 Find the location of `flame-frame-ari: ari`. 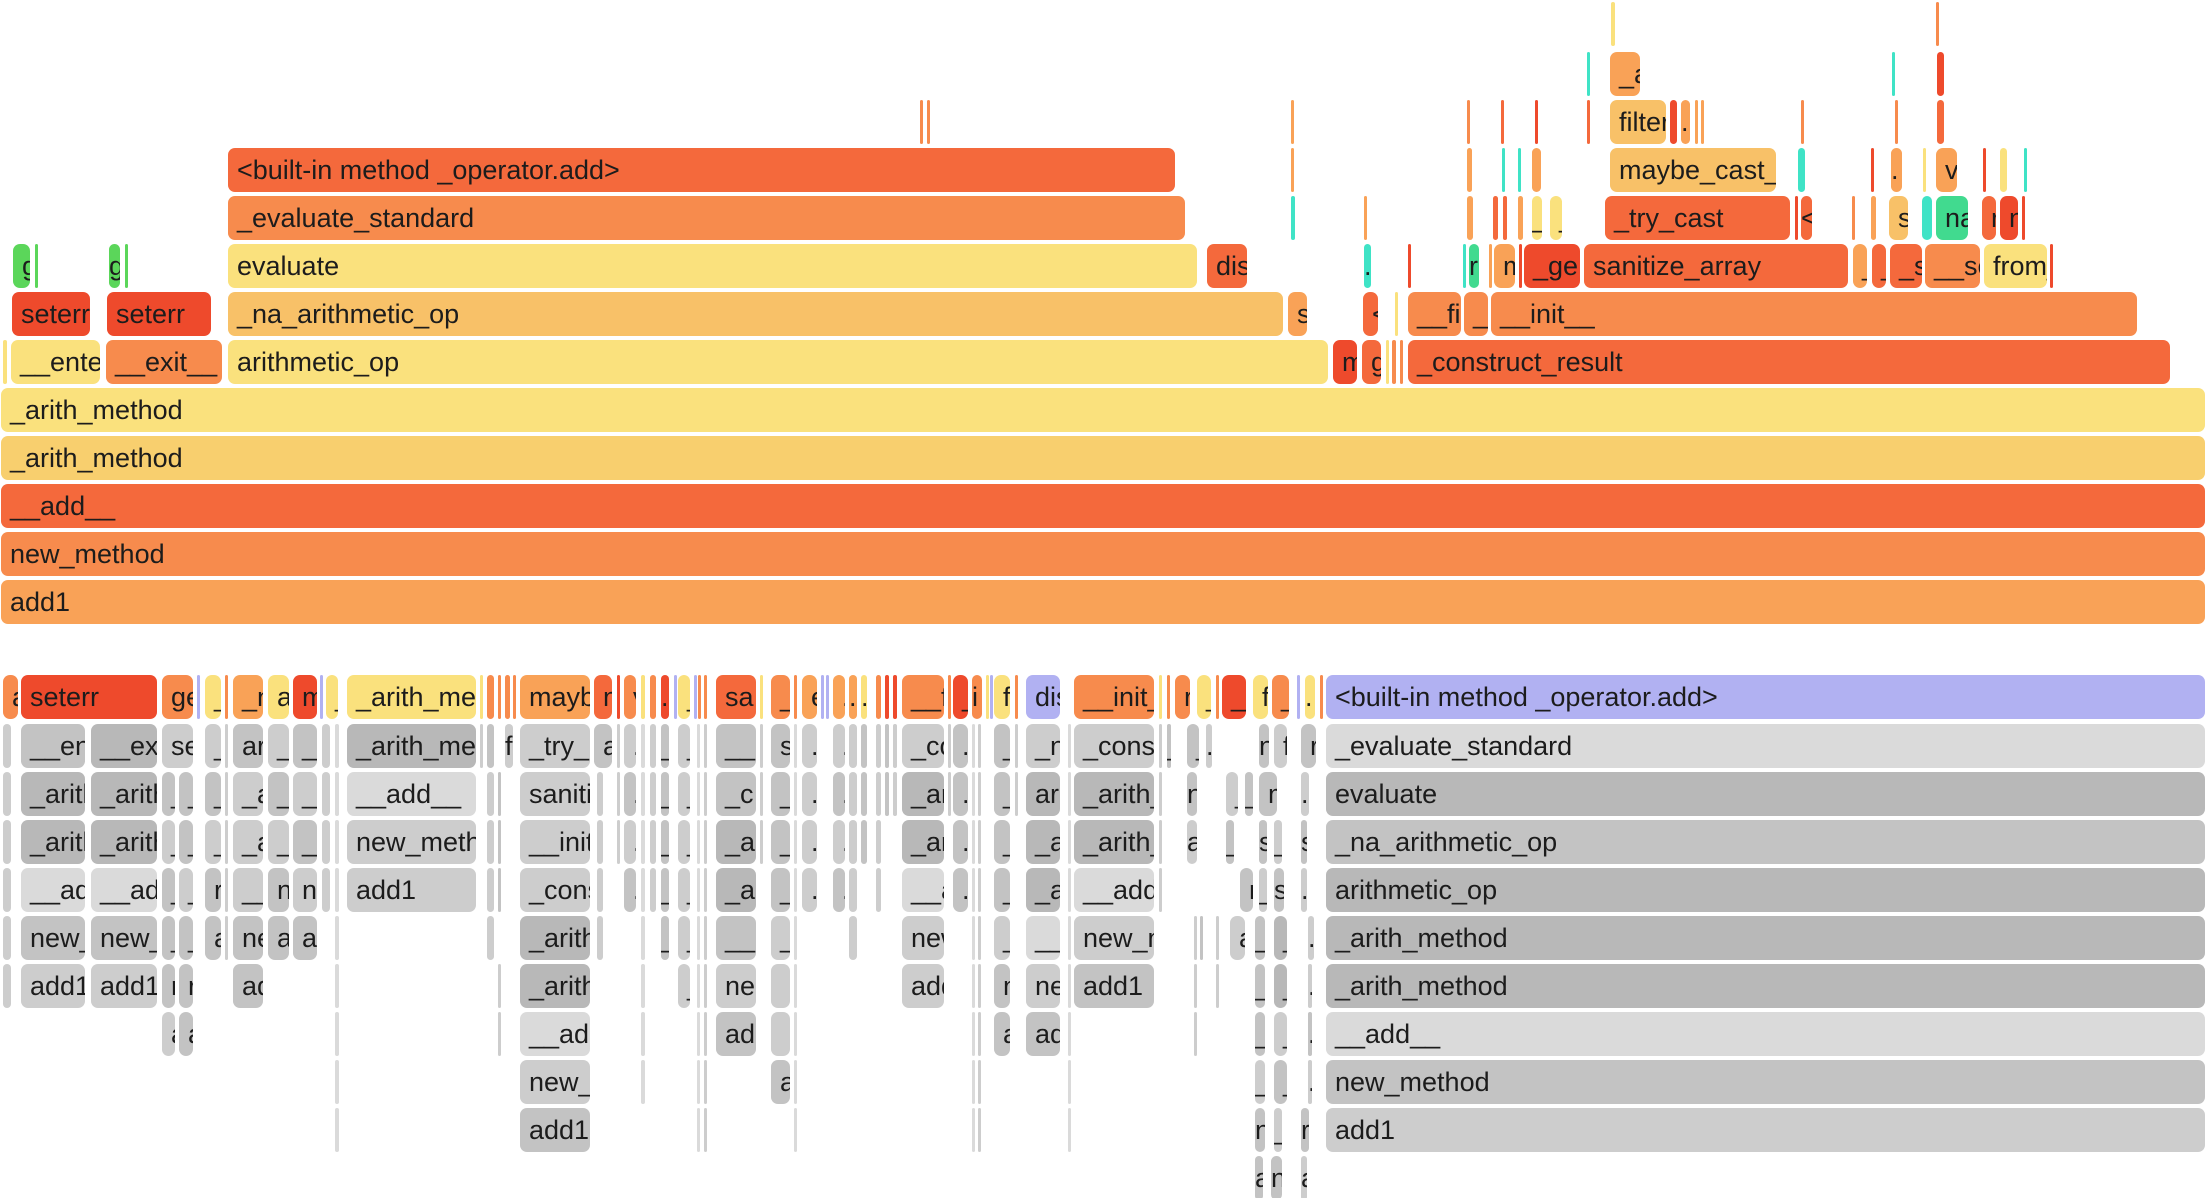

flame-frame-ari: ari is located at coordinates (248, 746).